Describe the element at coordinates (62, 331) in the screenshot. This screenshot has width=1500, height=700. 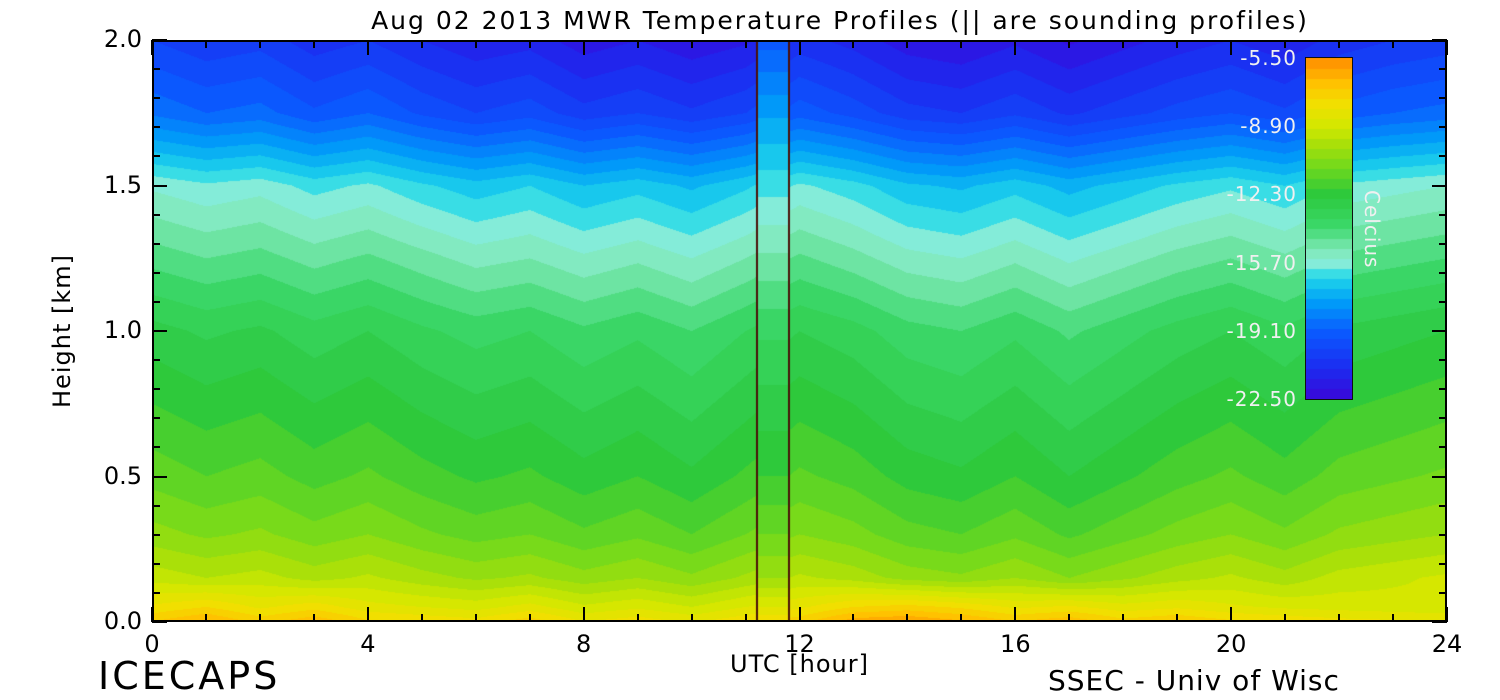
I see `y-axis-title: Height [km]` at that location.